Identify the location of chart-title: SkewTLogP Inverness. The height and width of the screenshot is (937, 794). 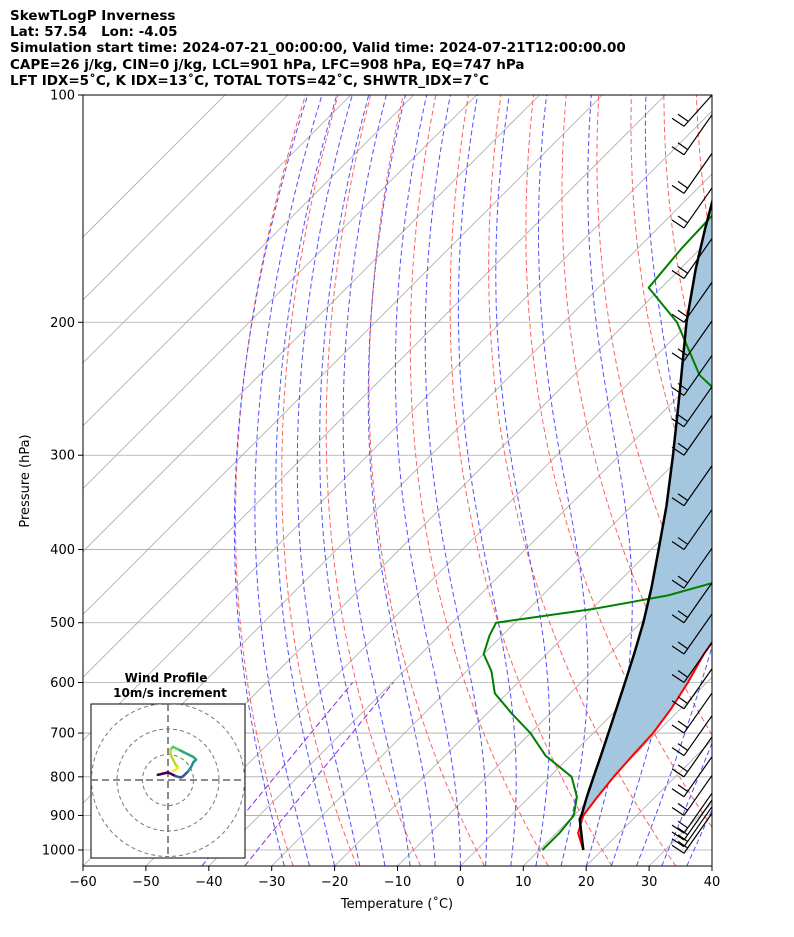
(93, 16).